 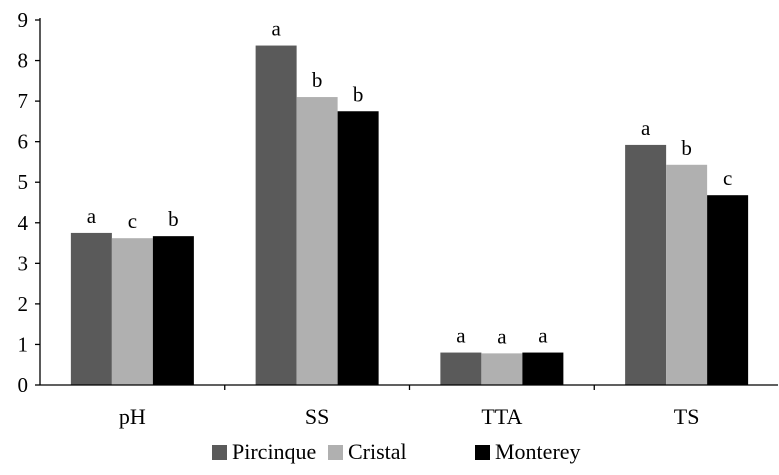 What do you see at coordinates (23, 182) in the screenshot?
I see `y-tick-label: 5` at bounding box center [23, 182].